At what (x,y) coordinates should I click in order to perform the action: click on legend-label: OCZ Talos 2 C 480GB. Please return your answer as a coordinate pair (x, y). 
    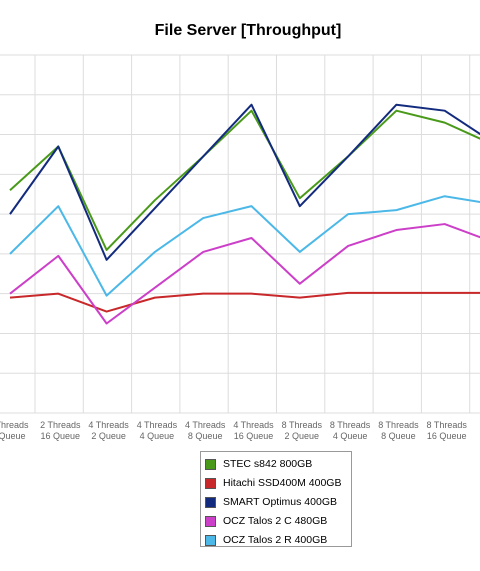
    Looking at the image, I should click on (275, 521).